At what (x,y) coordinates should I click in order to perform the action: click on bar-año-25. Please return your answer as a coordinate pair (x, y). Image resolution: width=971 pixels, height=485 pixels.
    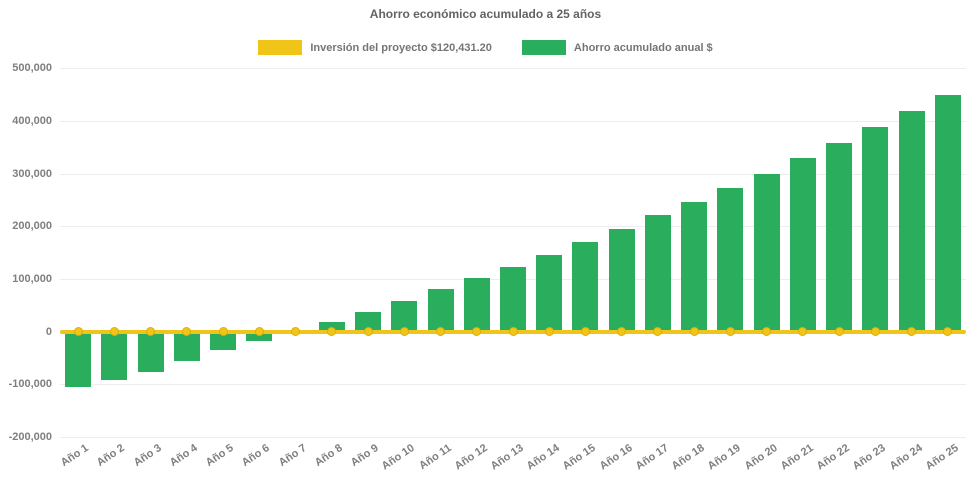
    Looking at the image, I should click on (947, 213).